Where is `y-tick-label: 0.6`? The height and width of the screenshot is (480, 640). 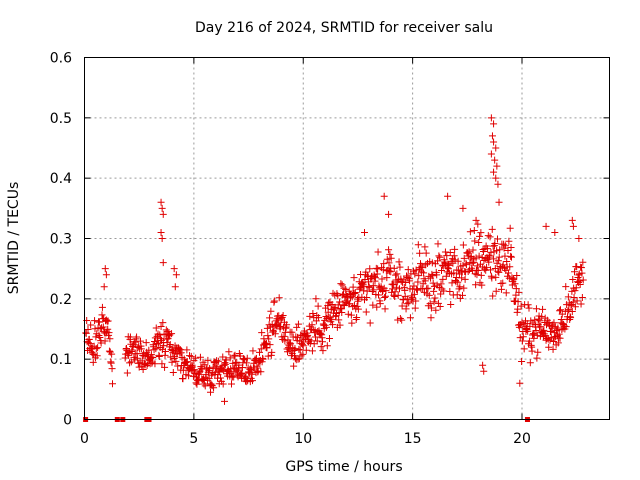
y-tick-label: 0.6 is located at coordinates (61, 59).